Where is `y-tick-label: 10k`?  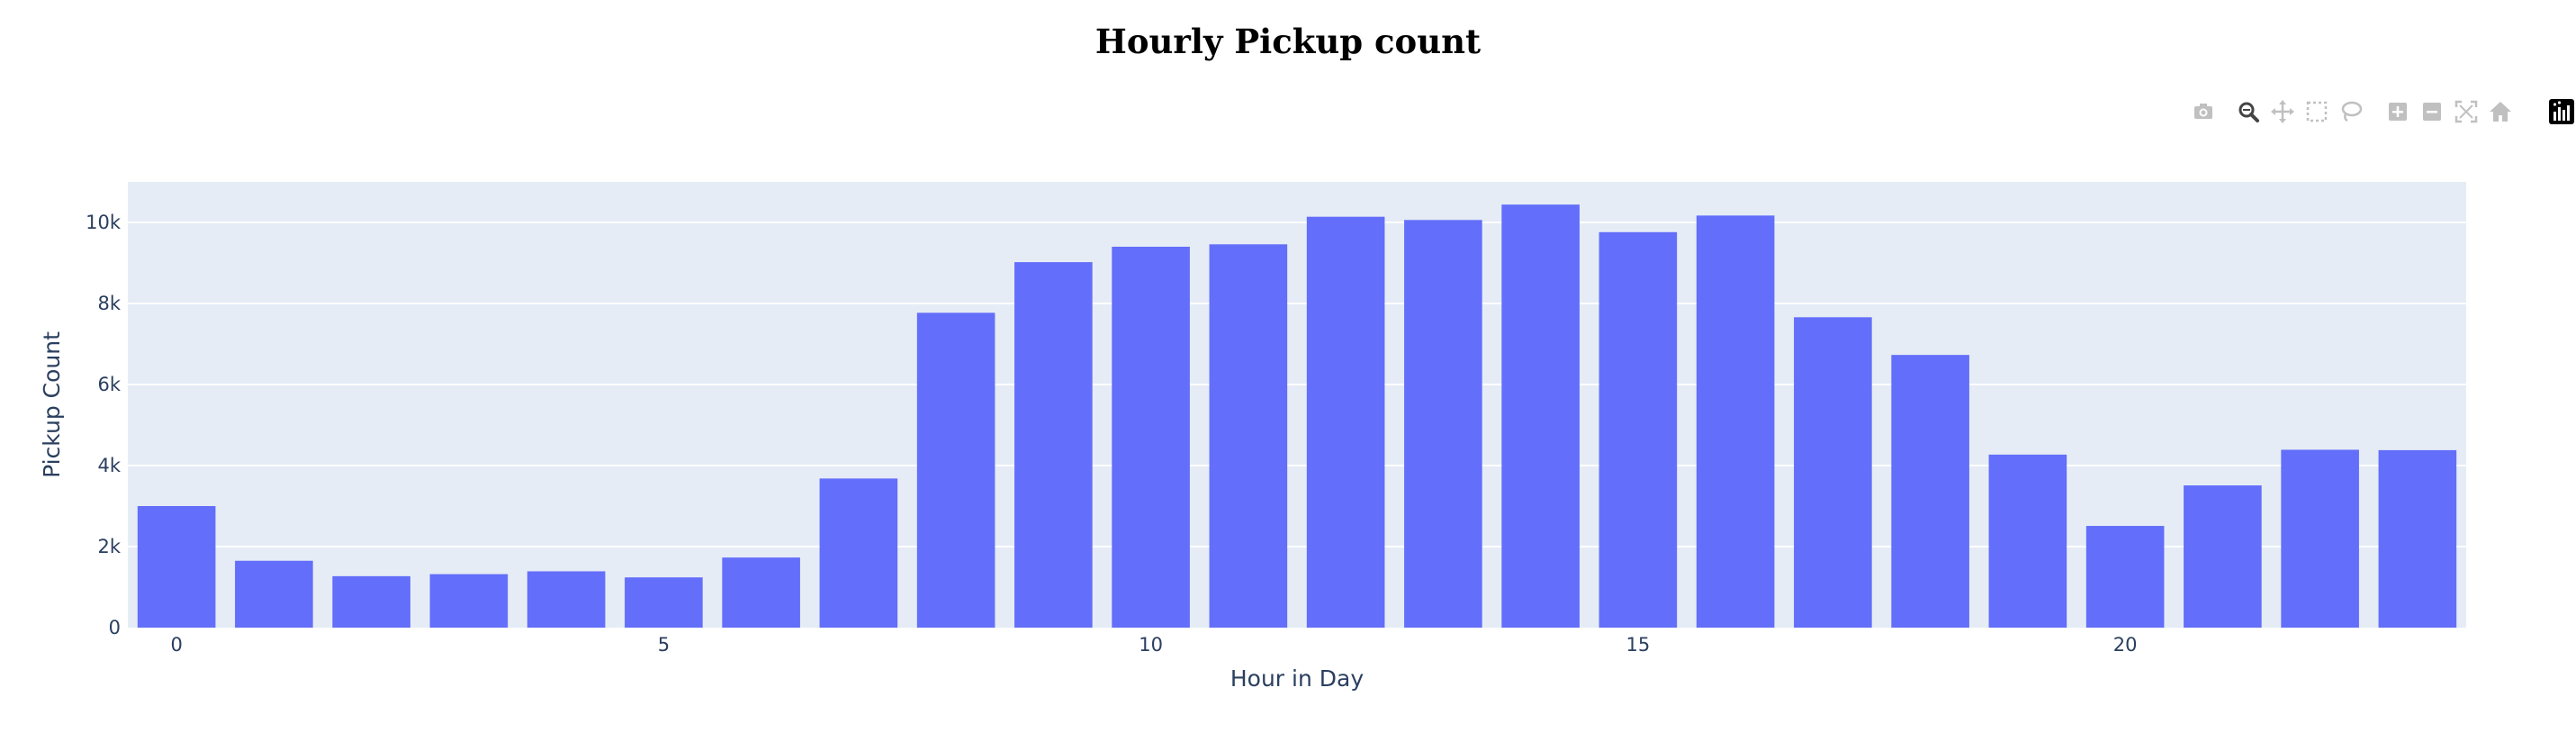 y-tick-label: 10k is located at coordinates (104, 222).